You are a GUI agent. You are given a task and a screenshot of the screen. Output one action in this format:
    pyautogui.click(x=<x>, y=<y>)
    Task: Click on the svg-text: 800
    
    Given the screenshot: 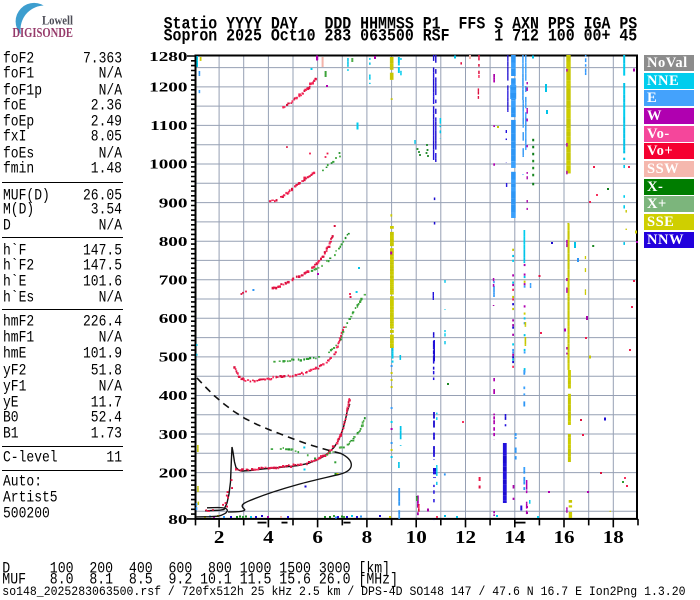 What is the action you would take?
    pyautogui.click(x=173, y=241)
    